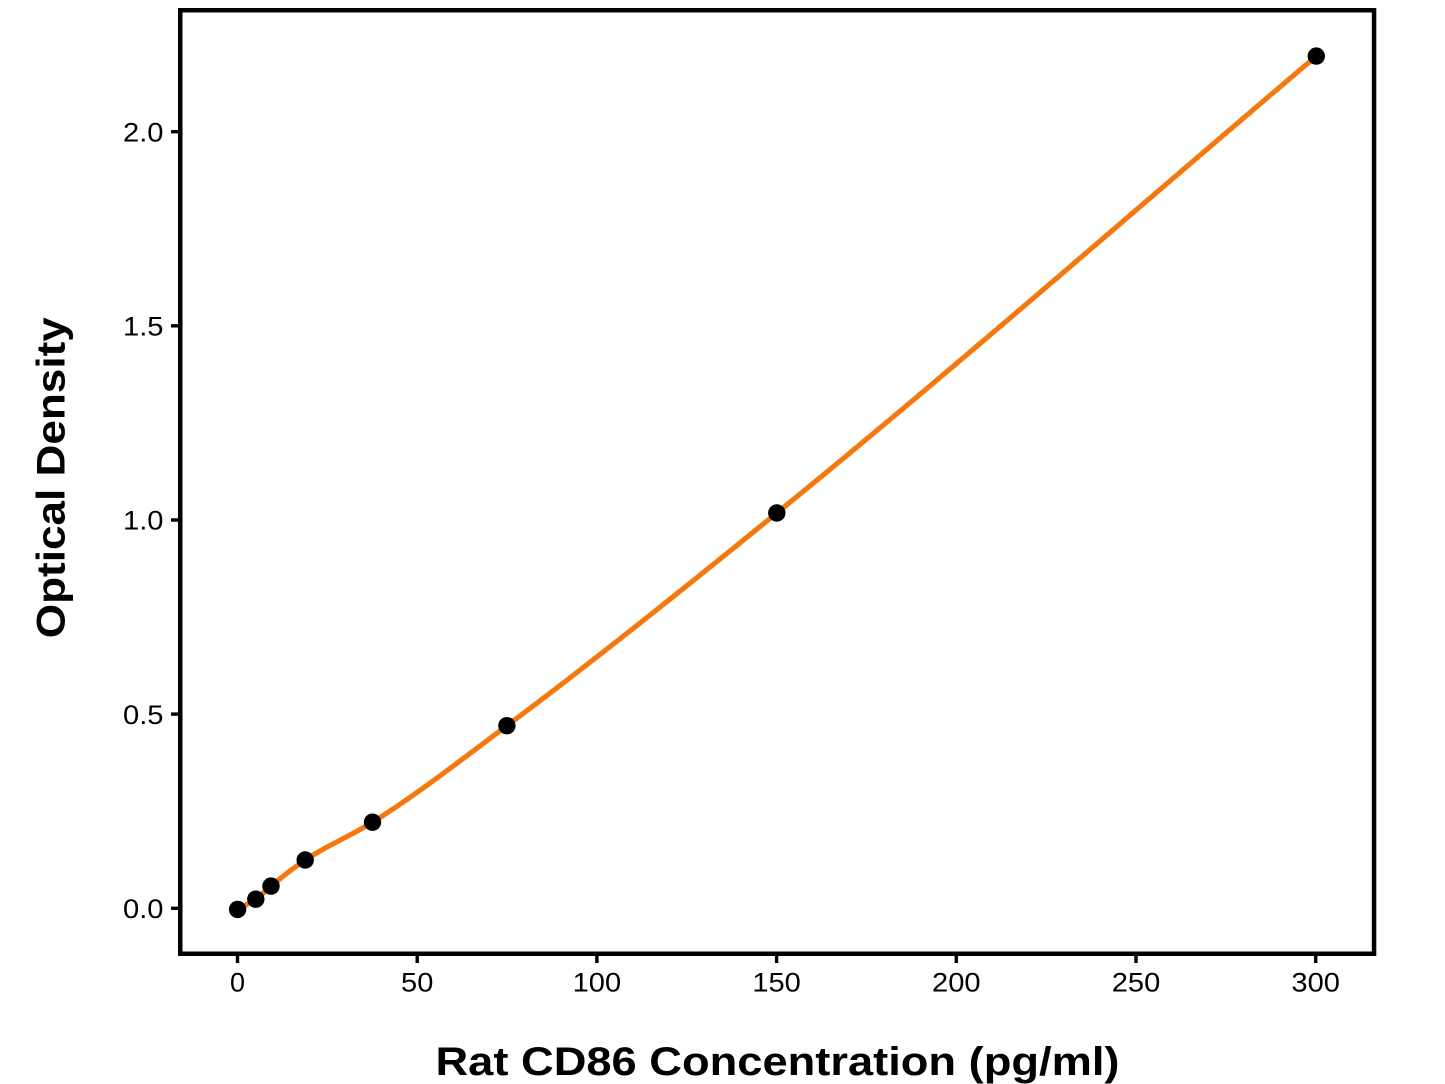 The image size is (1445, 1084). I want to click on svg-text: 50, so click(417, 983).